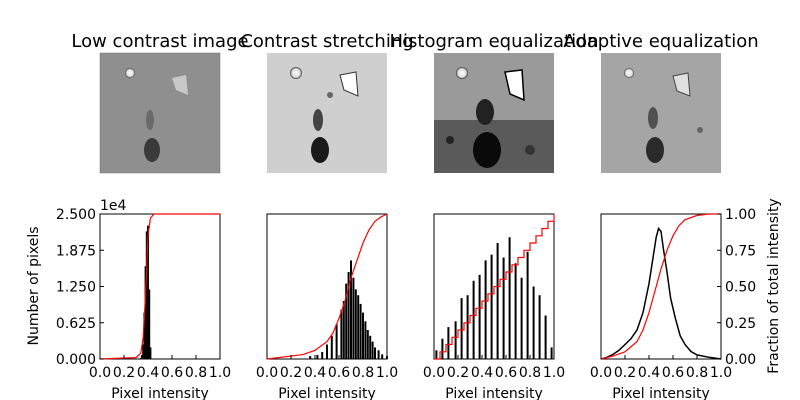 Image resolution: width=800 pixels, height=400 pixels. Describe the element at coordinates (172, 373) in the screenshot. I see `x-tick-label-1-4: 0.6` at that location.